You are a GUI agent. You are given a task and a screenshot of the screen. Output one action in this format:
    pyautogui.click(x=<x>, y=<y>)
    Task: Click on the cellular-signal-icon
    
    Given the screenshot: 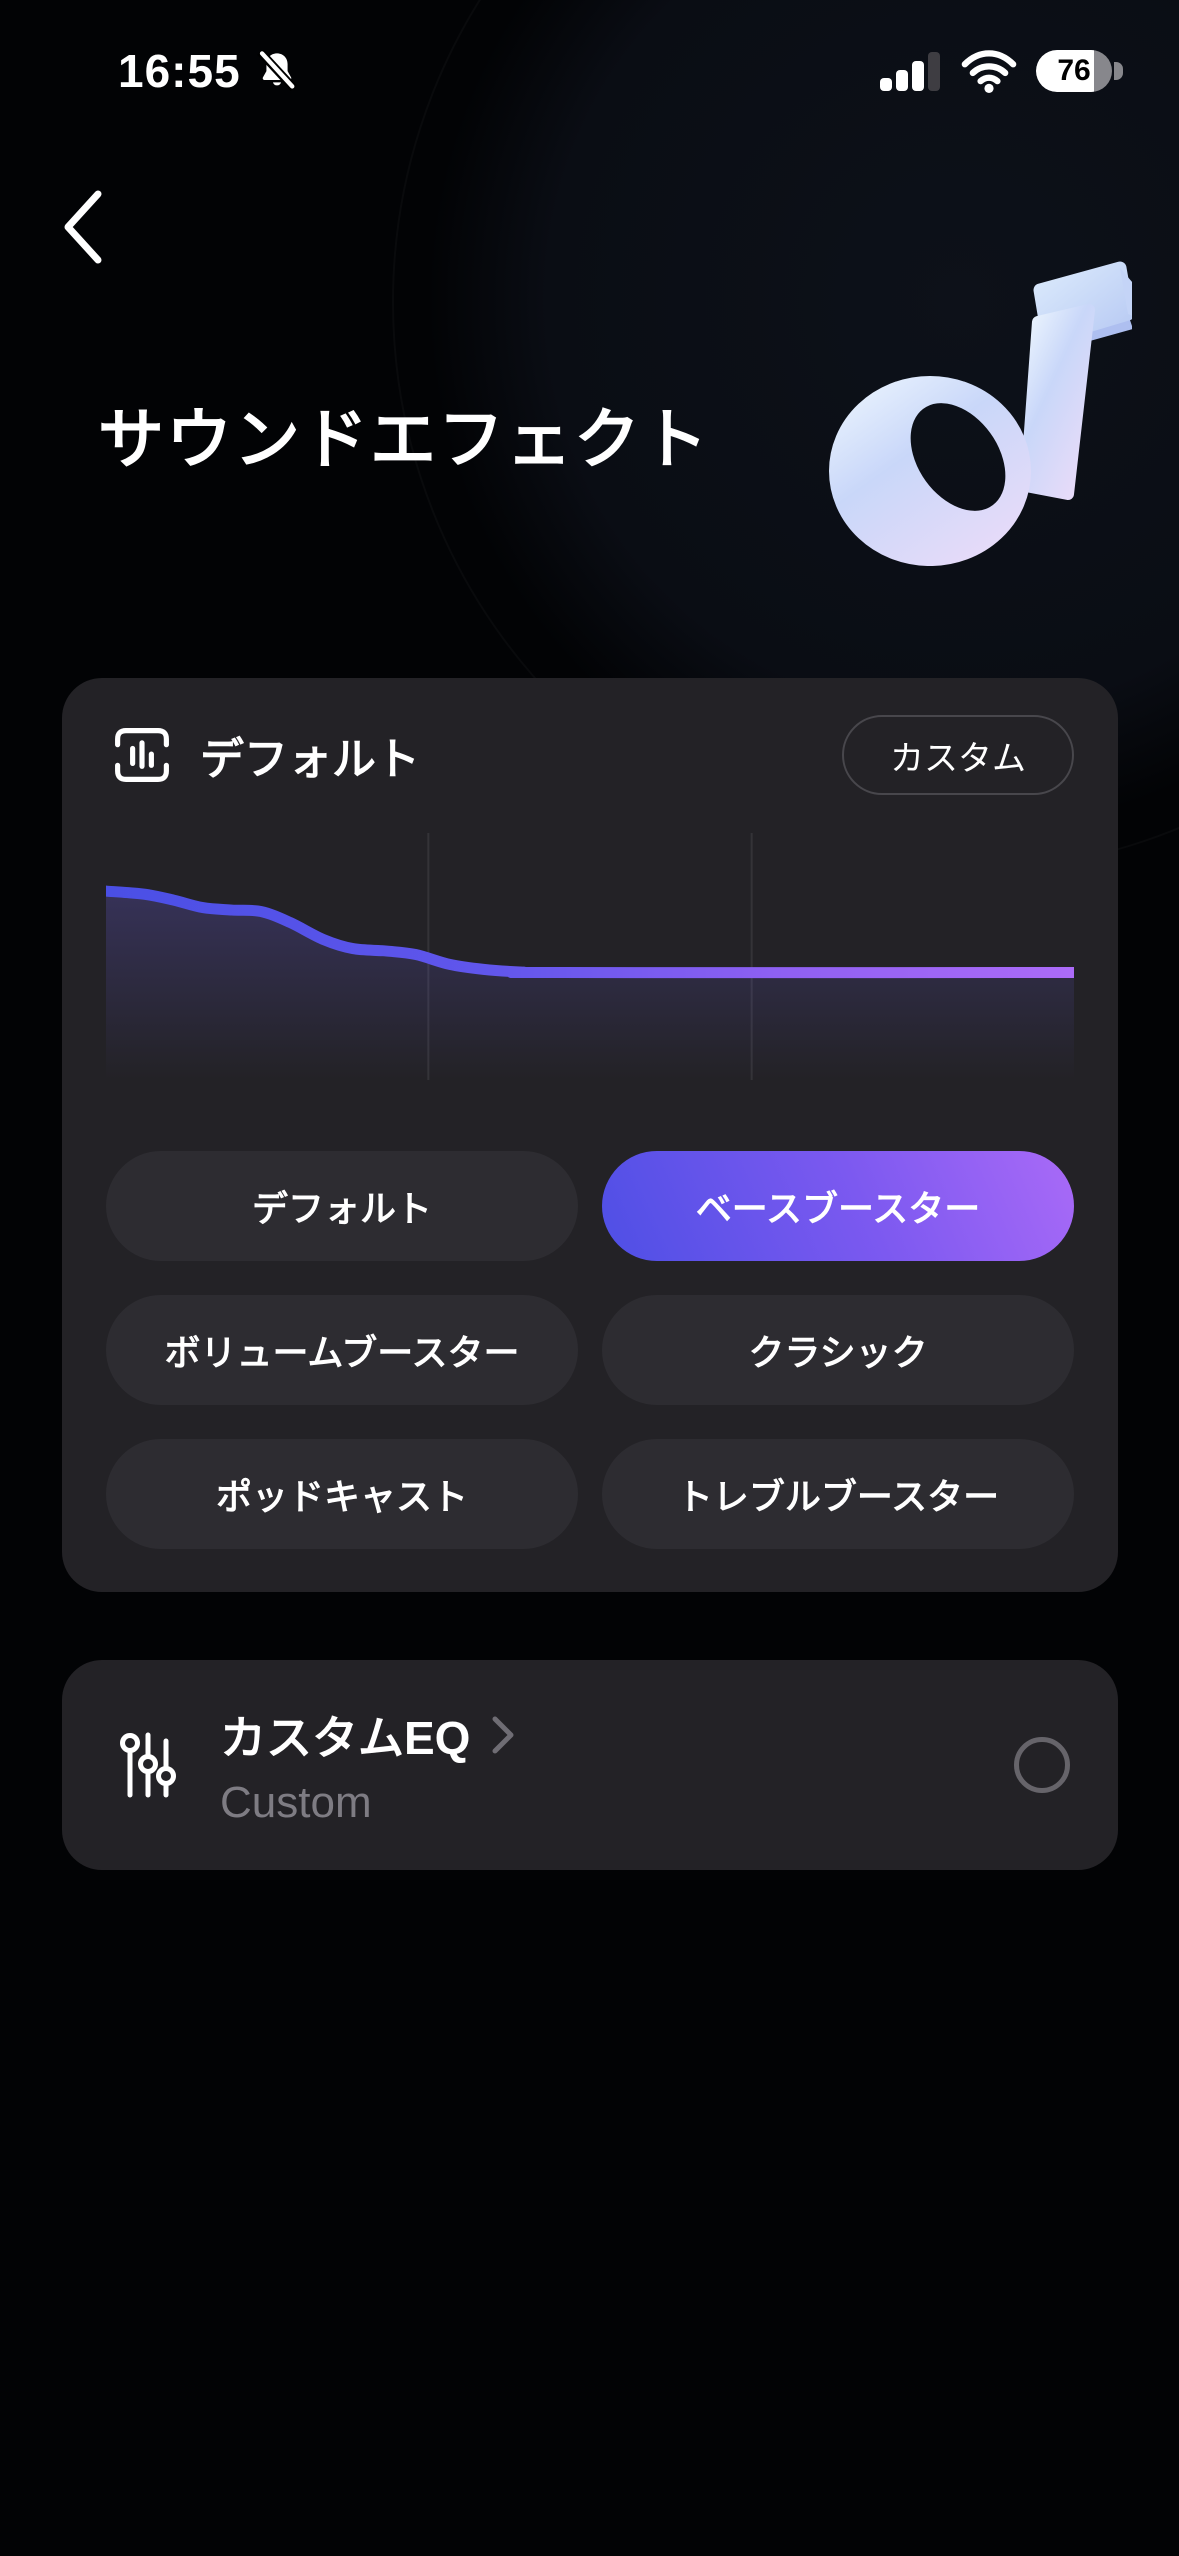 What is the action you would take?
    pyautogui.click(x=910, y=71)
    